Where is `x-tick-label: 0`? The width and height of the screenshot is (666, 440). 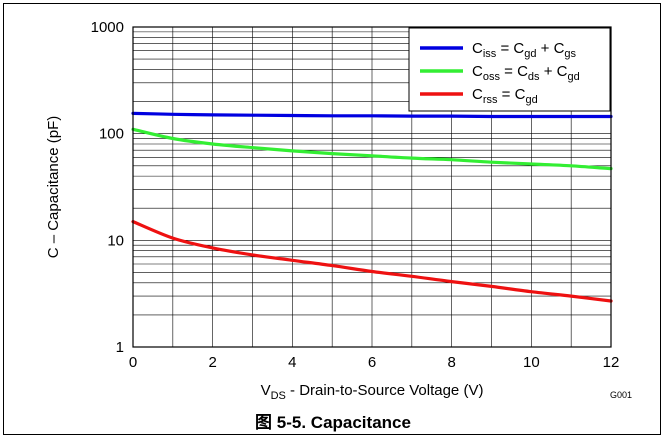
x-tick-label: 0 is located at coordinates (133, 362).